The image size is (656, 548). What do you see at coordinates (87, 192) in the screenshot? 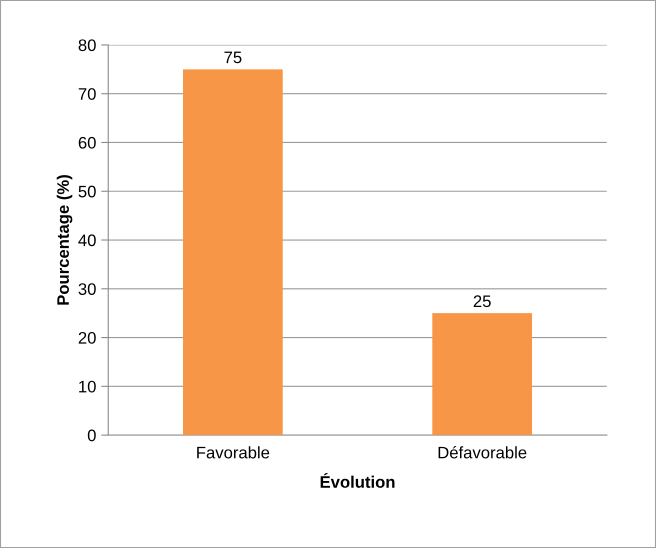
I see `y-tick-label: 50` at bounding box center [87, 192].